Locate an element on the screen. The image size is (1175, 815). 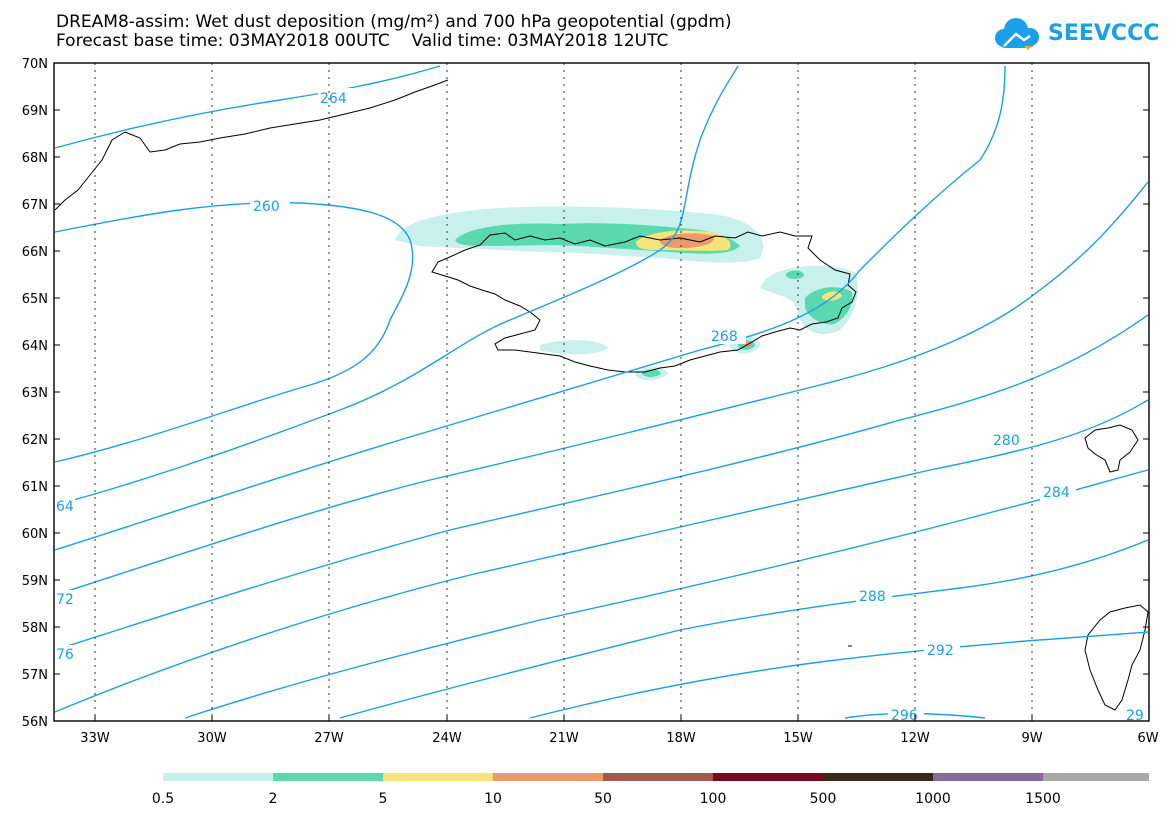
contour-label-276-west: 76 is located at coordinates (65, 655).